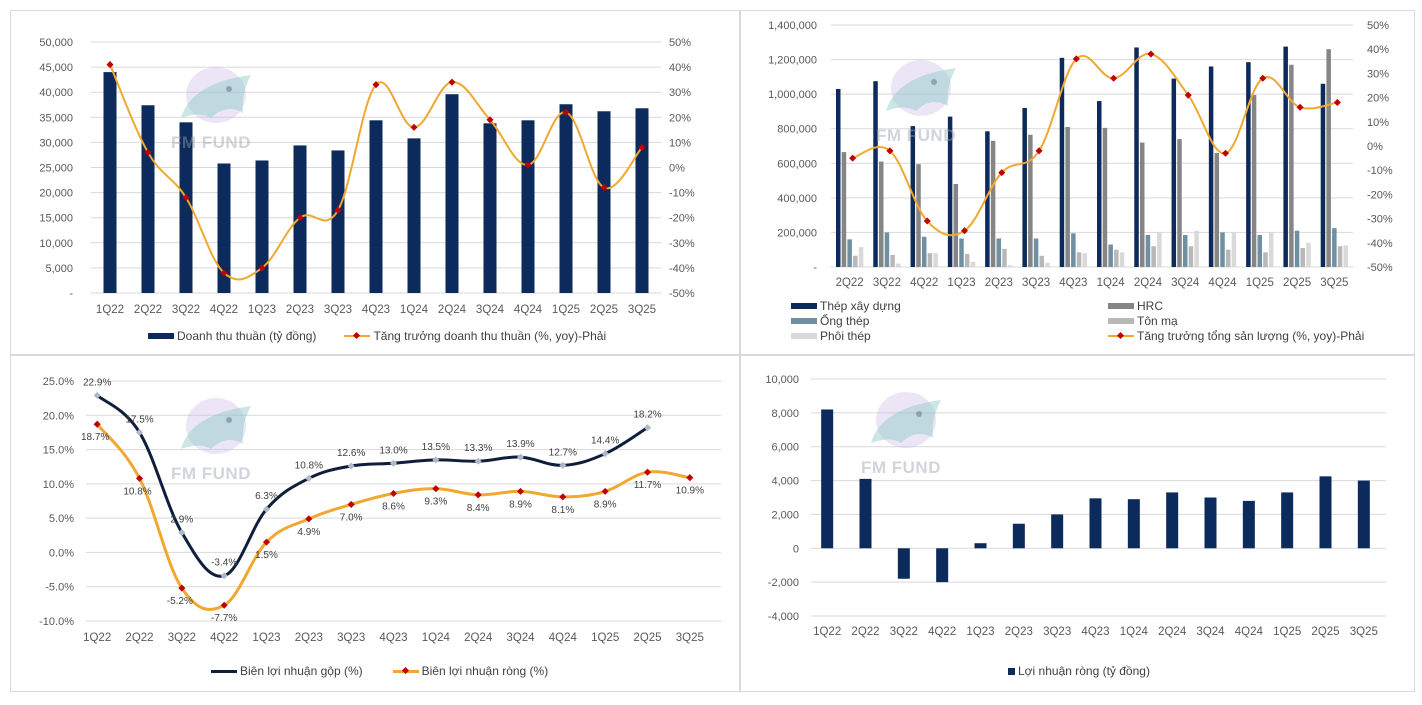 This screenshot has width=1422, height=705. Describe the element at coordinates (56, 93) in the screenshot. I see `y-left-tick-label: 40,000` at that location.